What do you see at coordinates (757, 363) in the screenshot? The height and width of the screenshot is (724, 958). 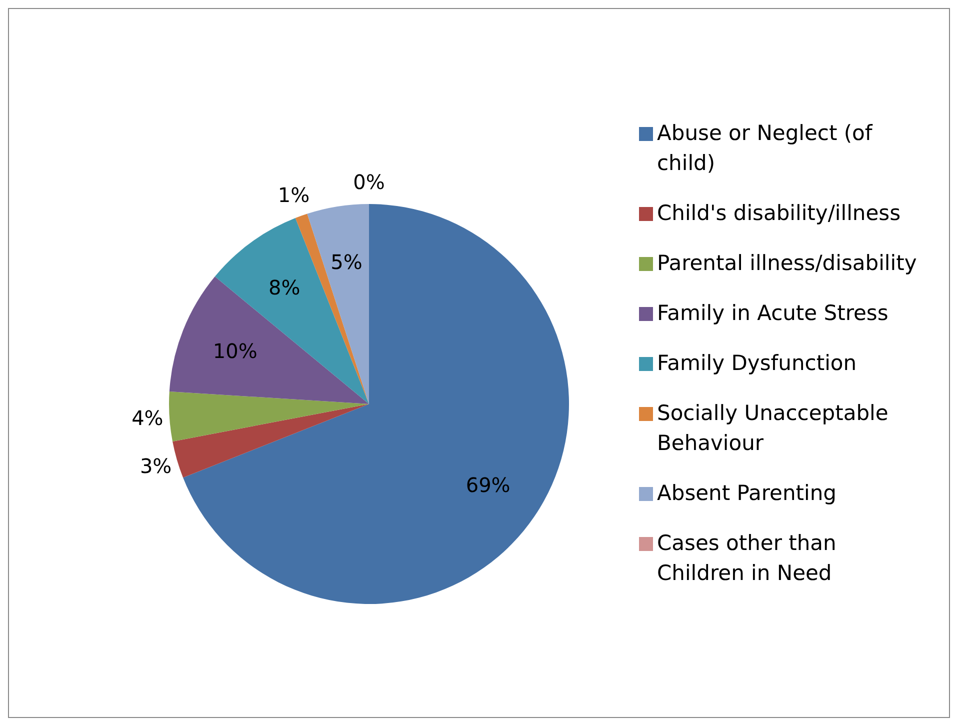 I see `legend-label: Family Dysfunction` at bounding box center [757, 363].